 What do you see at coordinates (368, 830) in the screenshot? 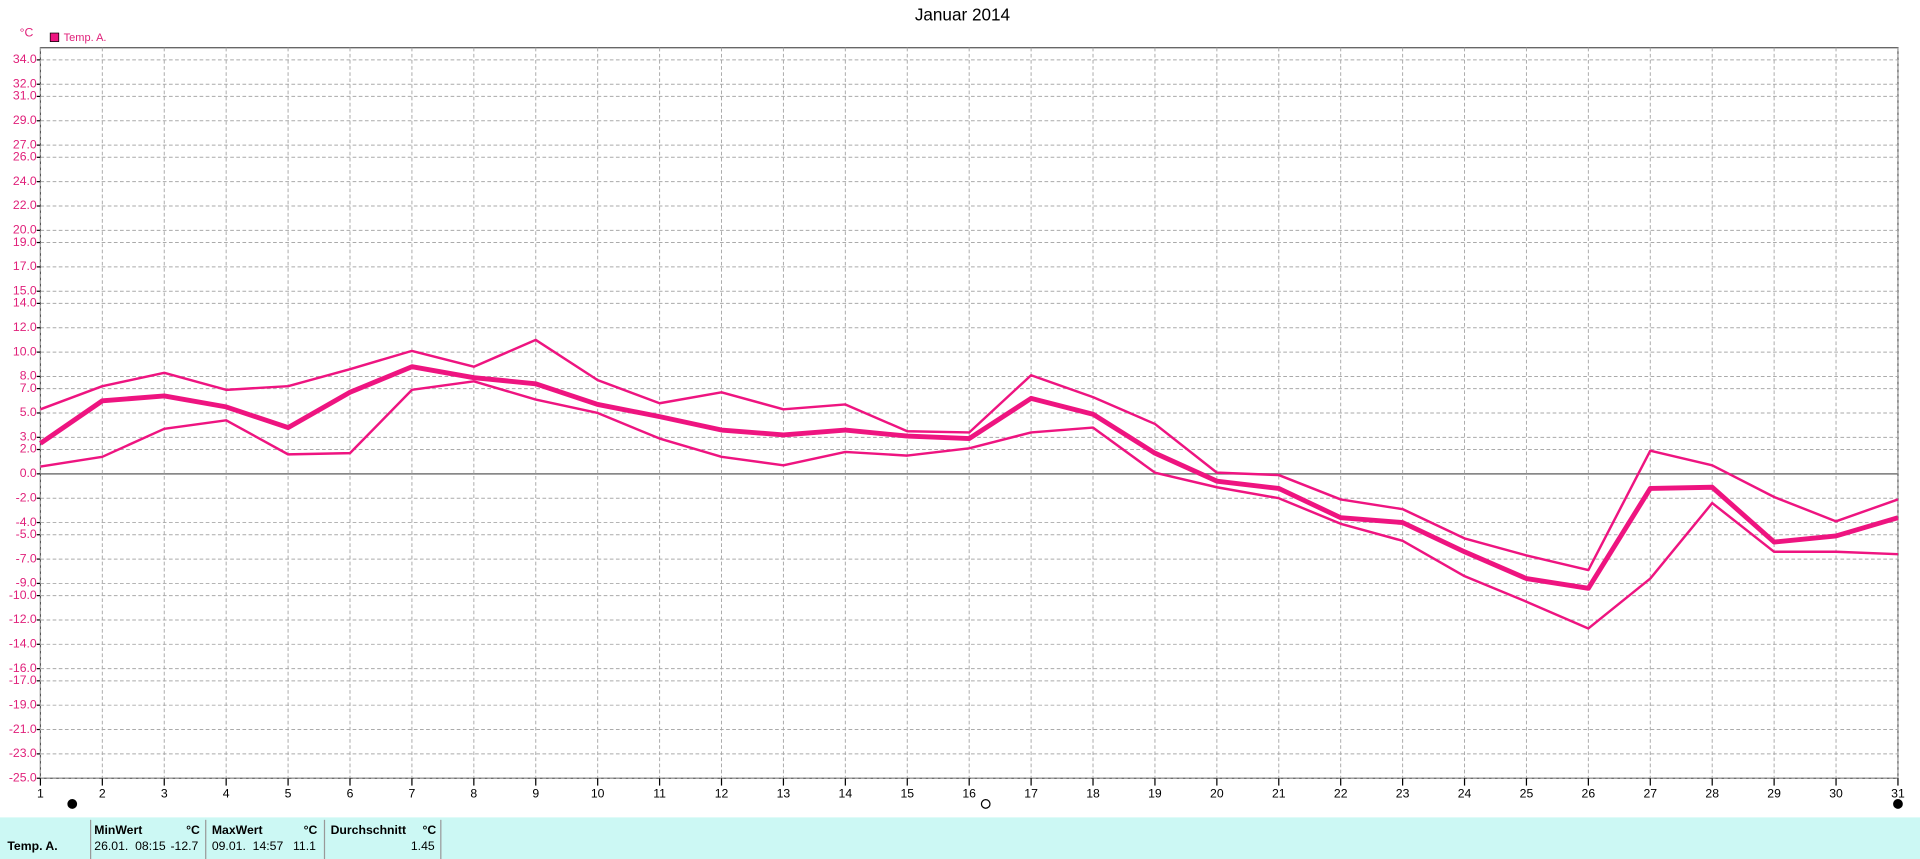
I see `stats-header: Durchschnitt` at bounding box center [368, 830].